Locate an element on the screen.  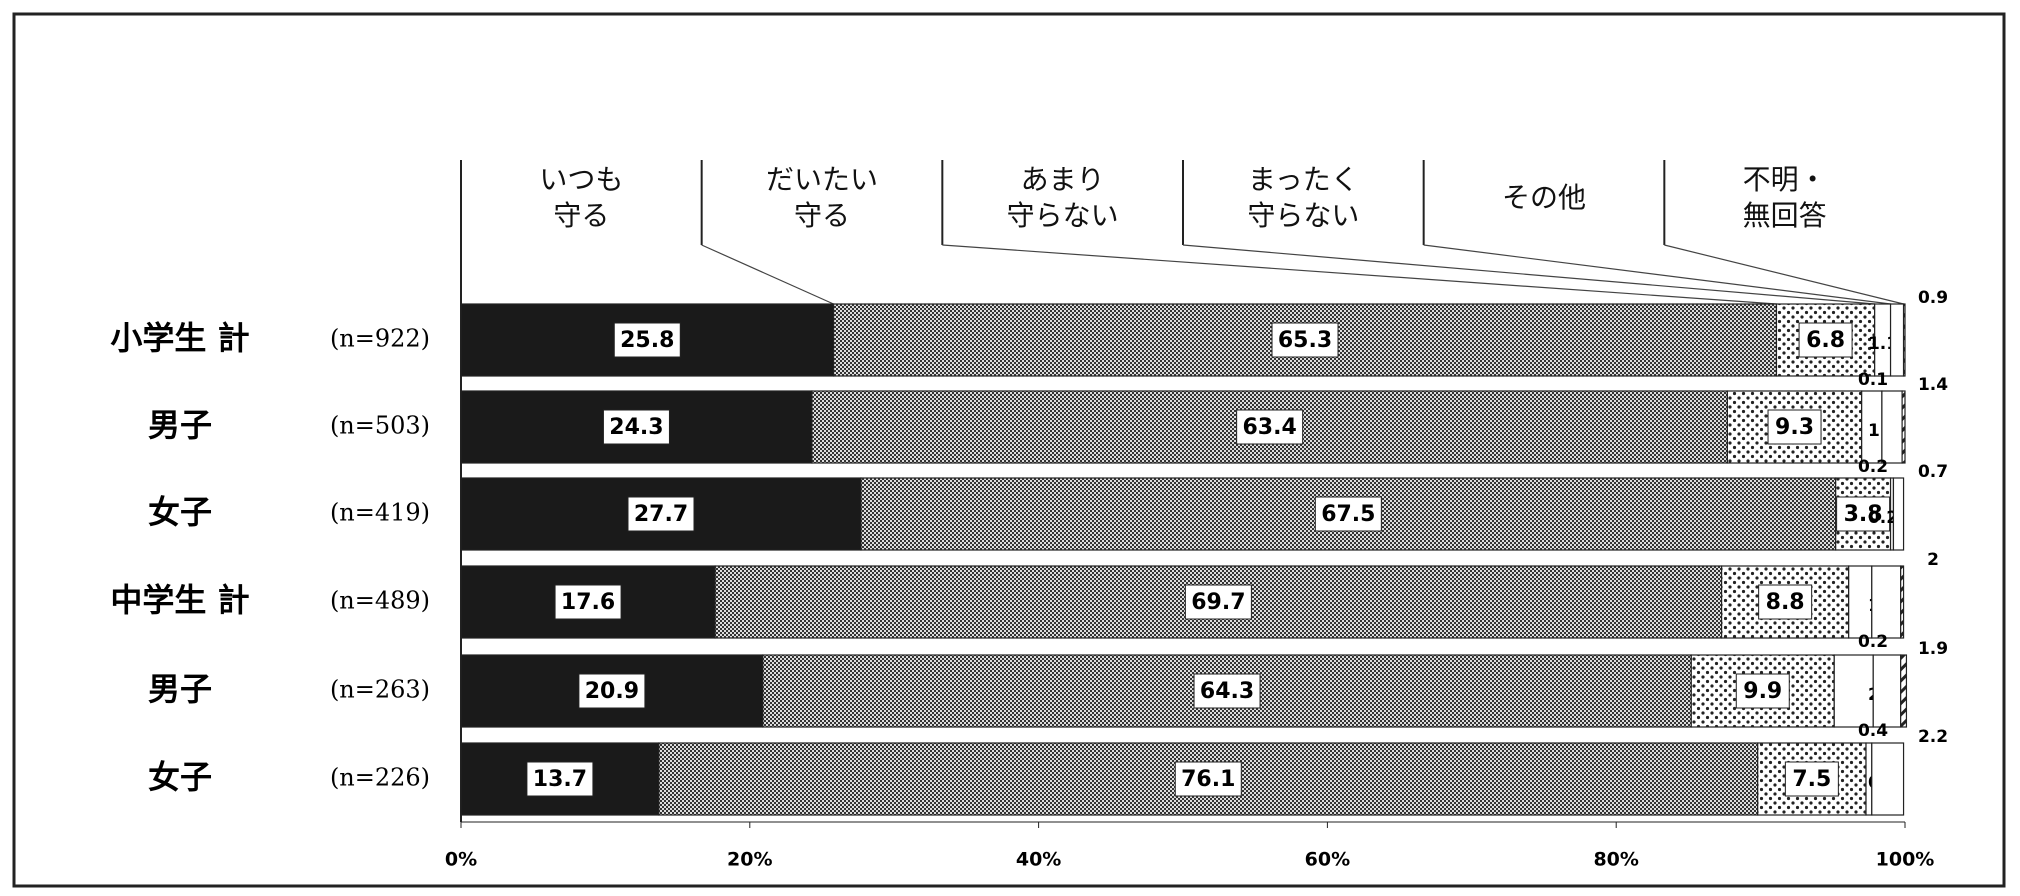
value-label: 69.7 is located at coordinates (1218, 602).